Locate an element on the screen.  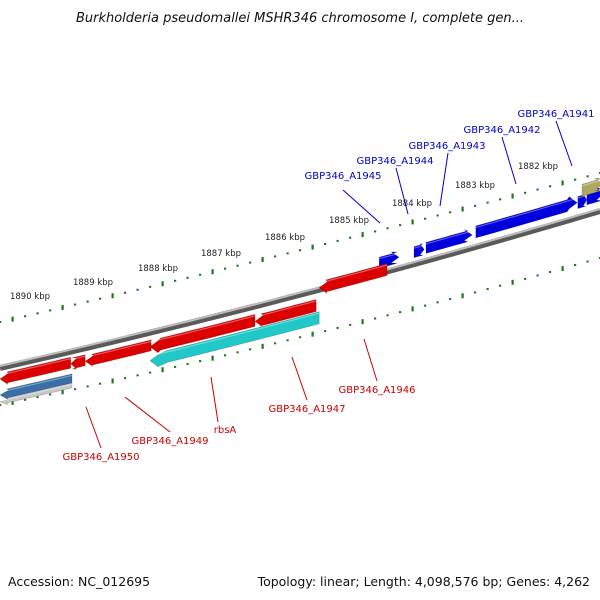
gene-arrow-rbsA is located at coordinates (202, 334).